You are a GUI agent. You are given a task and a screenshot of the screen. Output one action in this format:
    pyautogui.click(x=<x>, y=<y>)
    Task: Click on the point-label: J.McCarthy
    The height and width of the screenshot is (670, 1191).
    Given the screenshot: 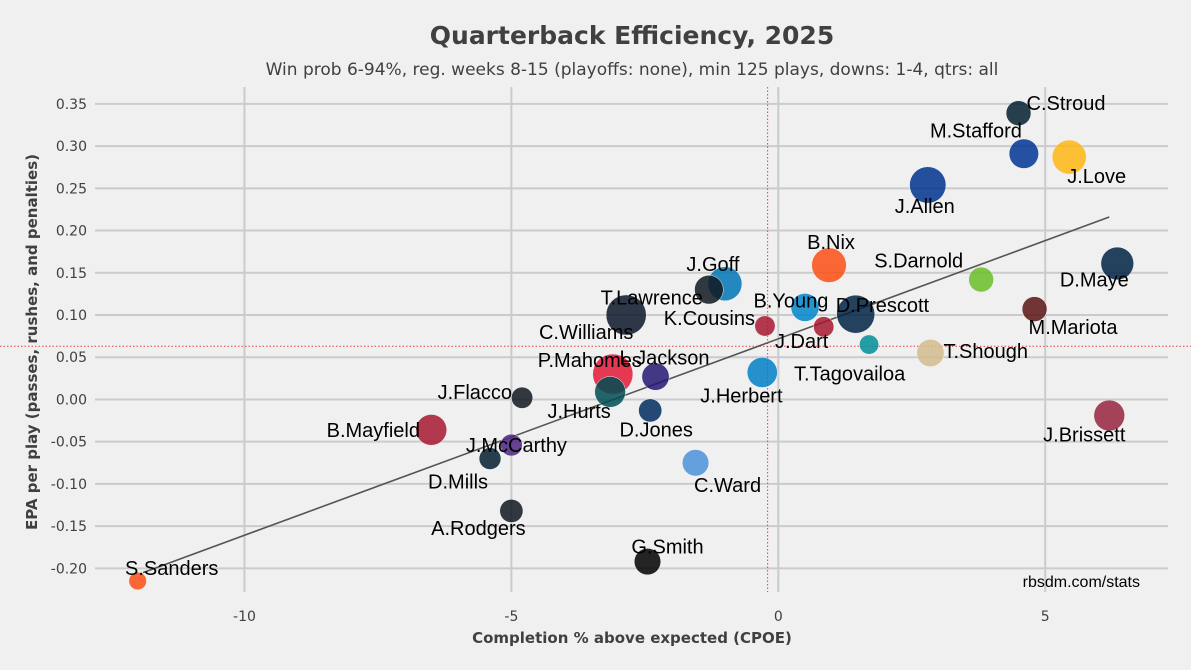 What is the action you would take?
    pyautogui.click(x=516, y=446)
    